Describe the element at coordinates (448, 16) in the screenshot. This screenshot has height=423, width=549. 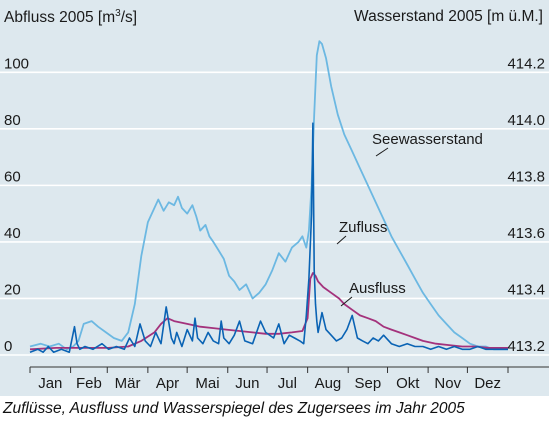
I see `right-axis-title: Wasserstand 2005 [m ü.M.]` at that location.